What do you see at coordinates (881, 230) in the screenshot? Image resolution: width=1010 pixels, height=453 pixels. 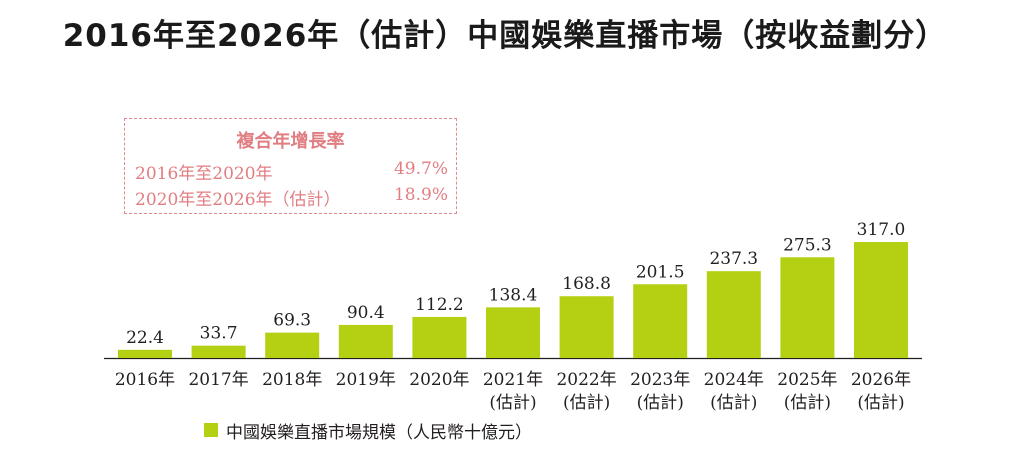 I see `value-label: 317.0` at bounding box center [881, 230].